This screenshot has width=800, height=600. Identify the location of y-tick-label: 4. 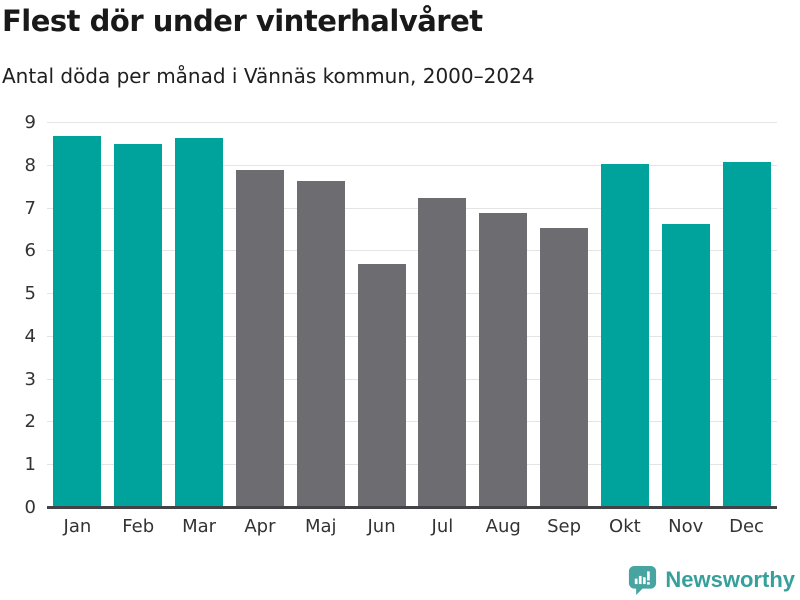
(30, 336).